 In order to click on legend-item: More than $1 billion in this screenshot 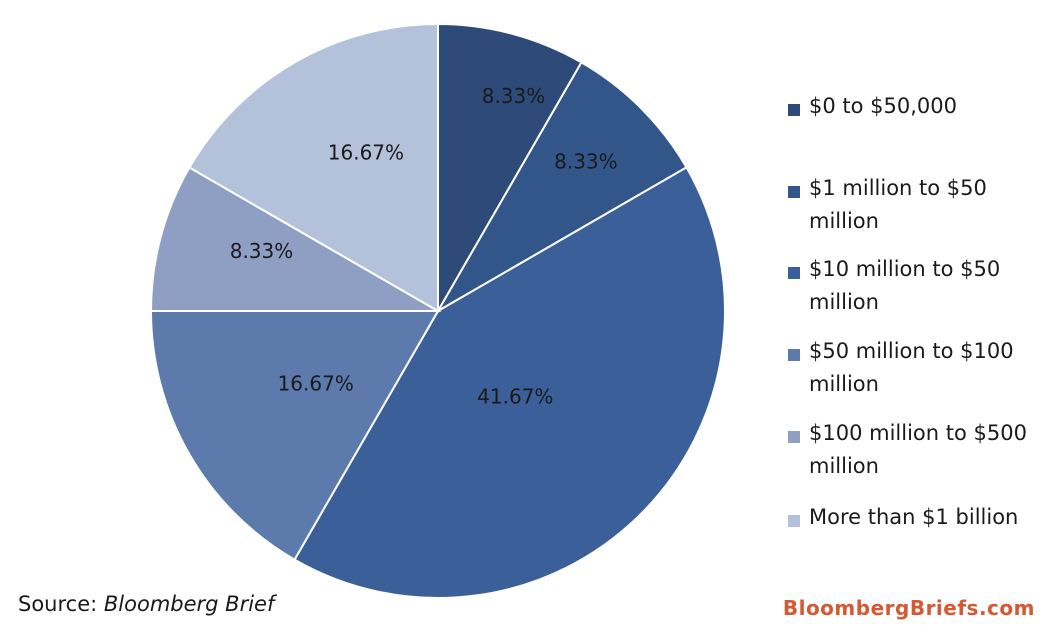, I will do `click(918, 519)`.